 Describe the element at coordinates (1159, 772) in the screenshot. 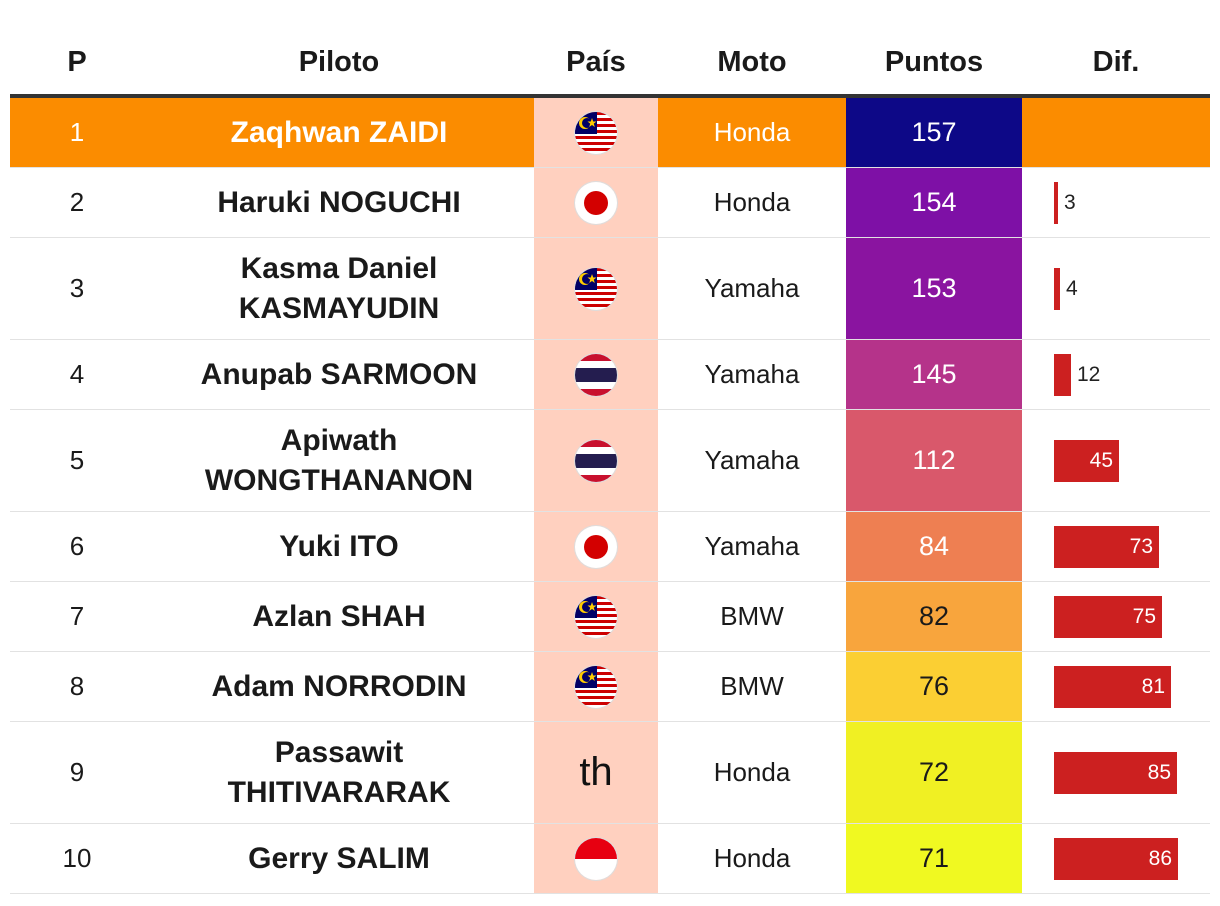

I see `gap-label: 85` at that location.